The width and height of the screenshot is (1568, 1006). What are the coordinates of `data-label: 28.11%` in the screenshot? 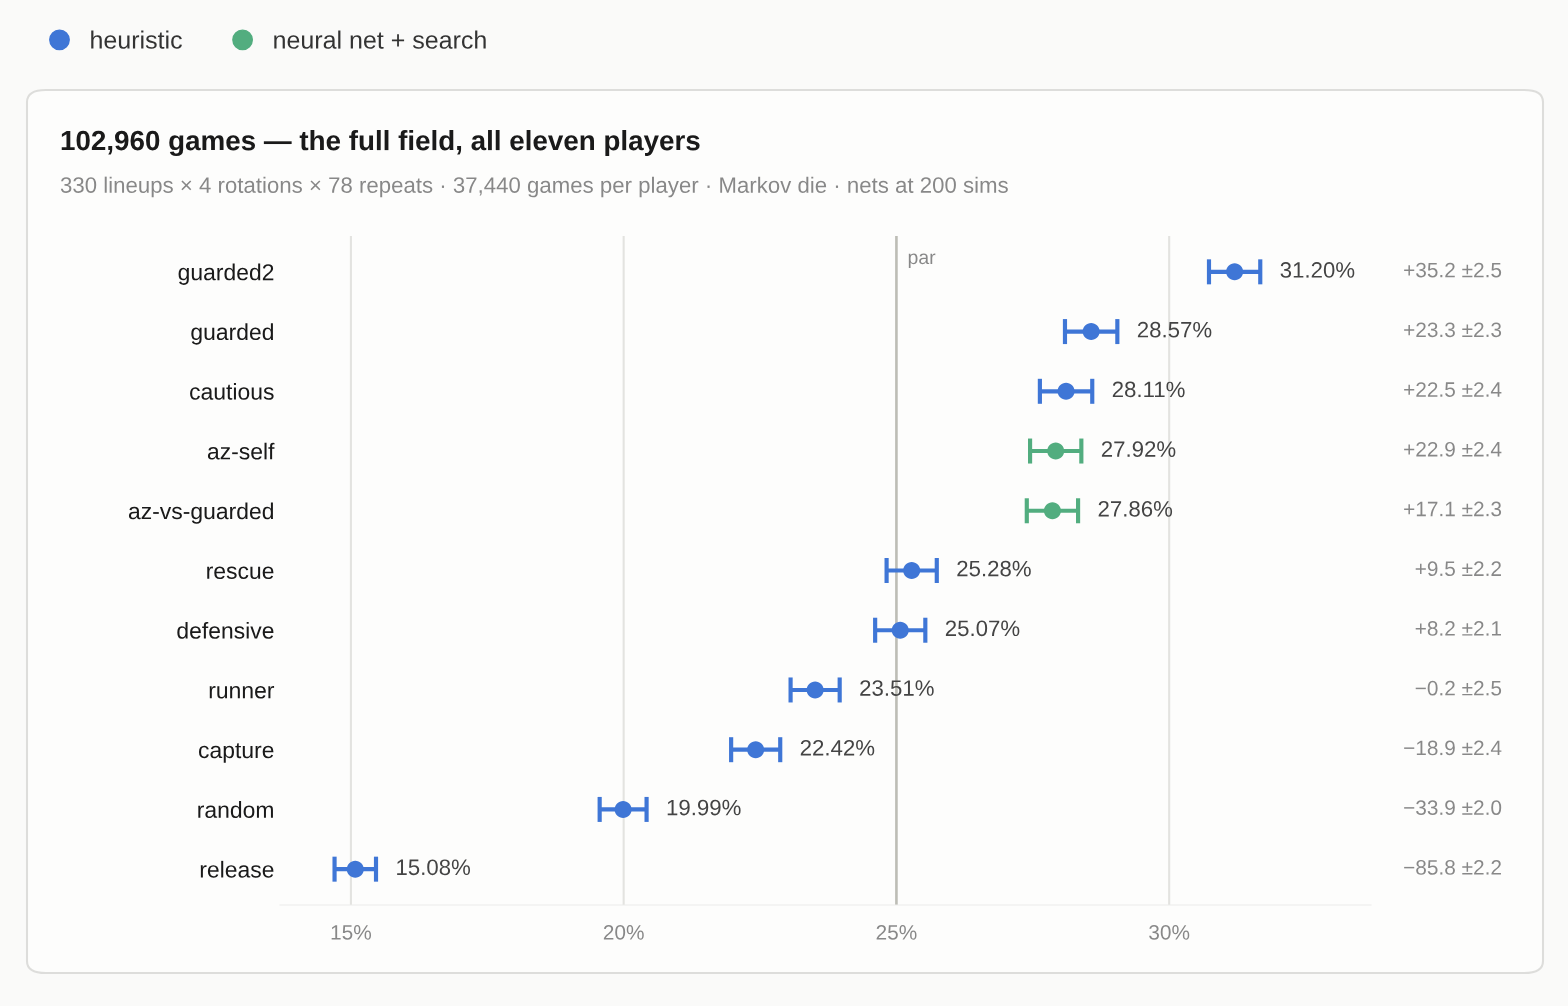 It's located at (1148, 389).